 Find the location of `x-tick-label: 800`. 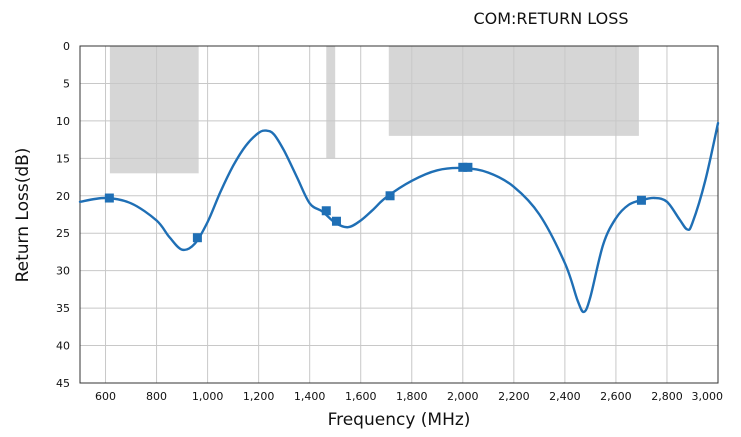

x-tick-label: 800 is located at coordinates (156, 396).